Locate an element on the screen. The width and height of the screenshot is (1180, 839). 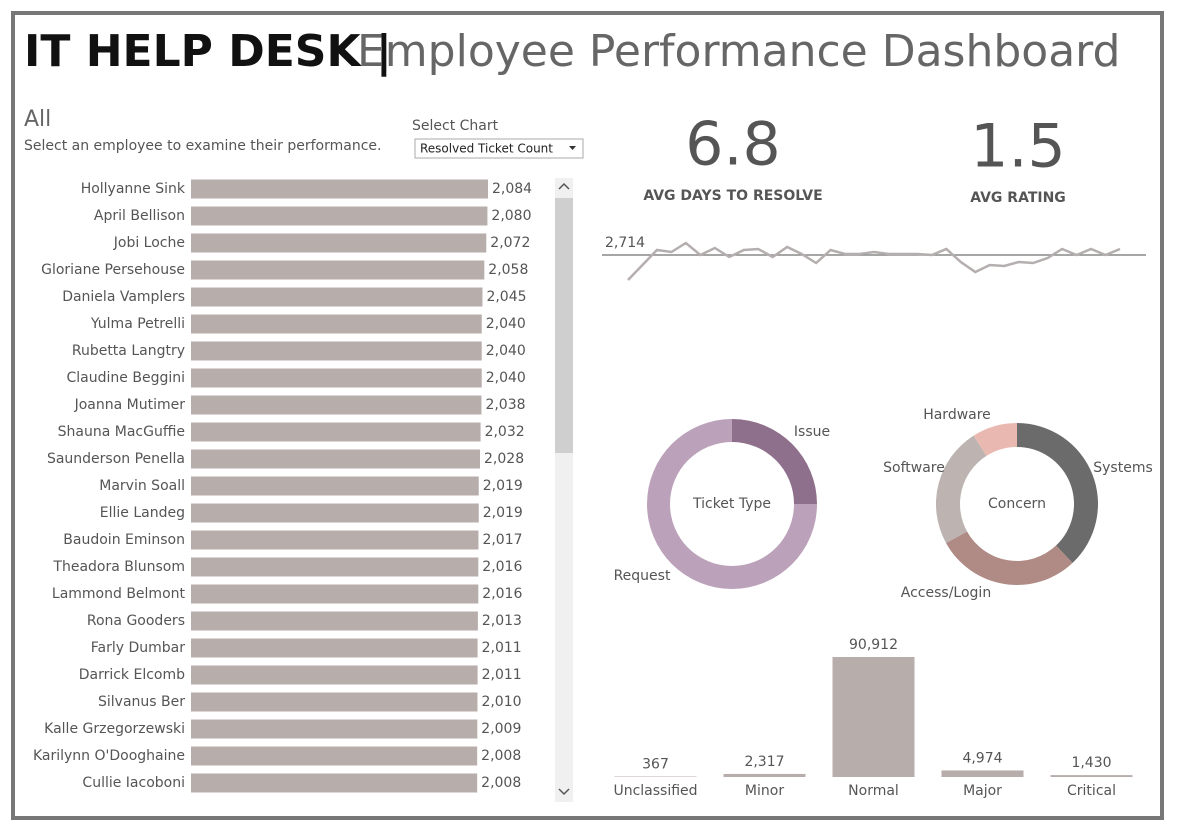
x-tick-label: Critical is located at coordinates (1091, 791).